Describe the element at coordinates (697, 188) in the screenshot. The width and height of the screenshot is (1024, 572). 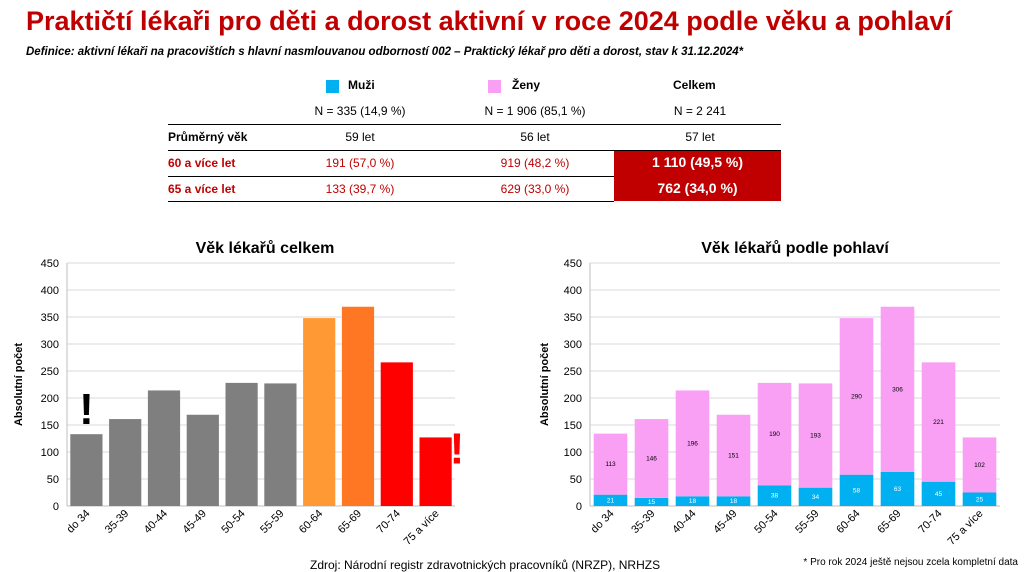
I see `65-plus-total: 762 (34,0 %)` at that location.